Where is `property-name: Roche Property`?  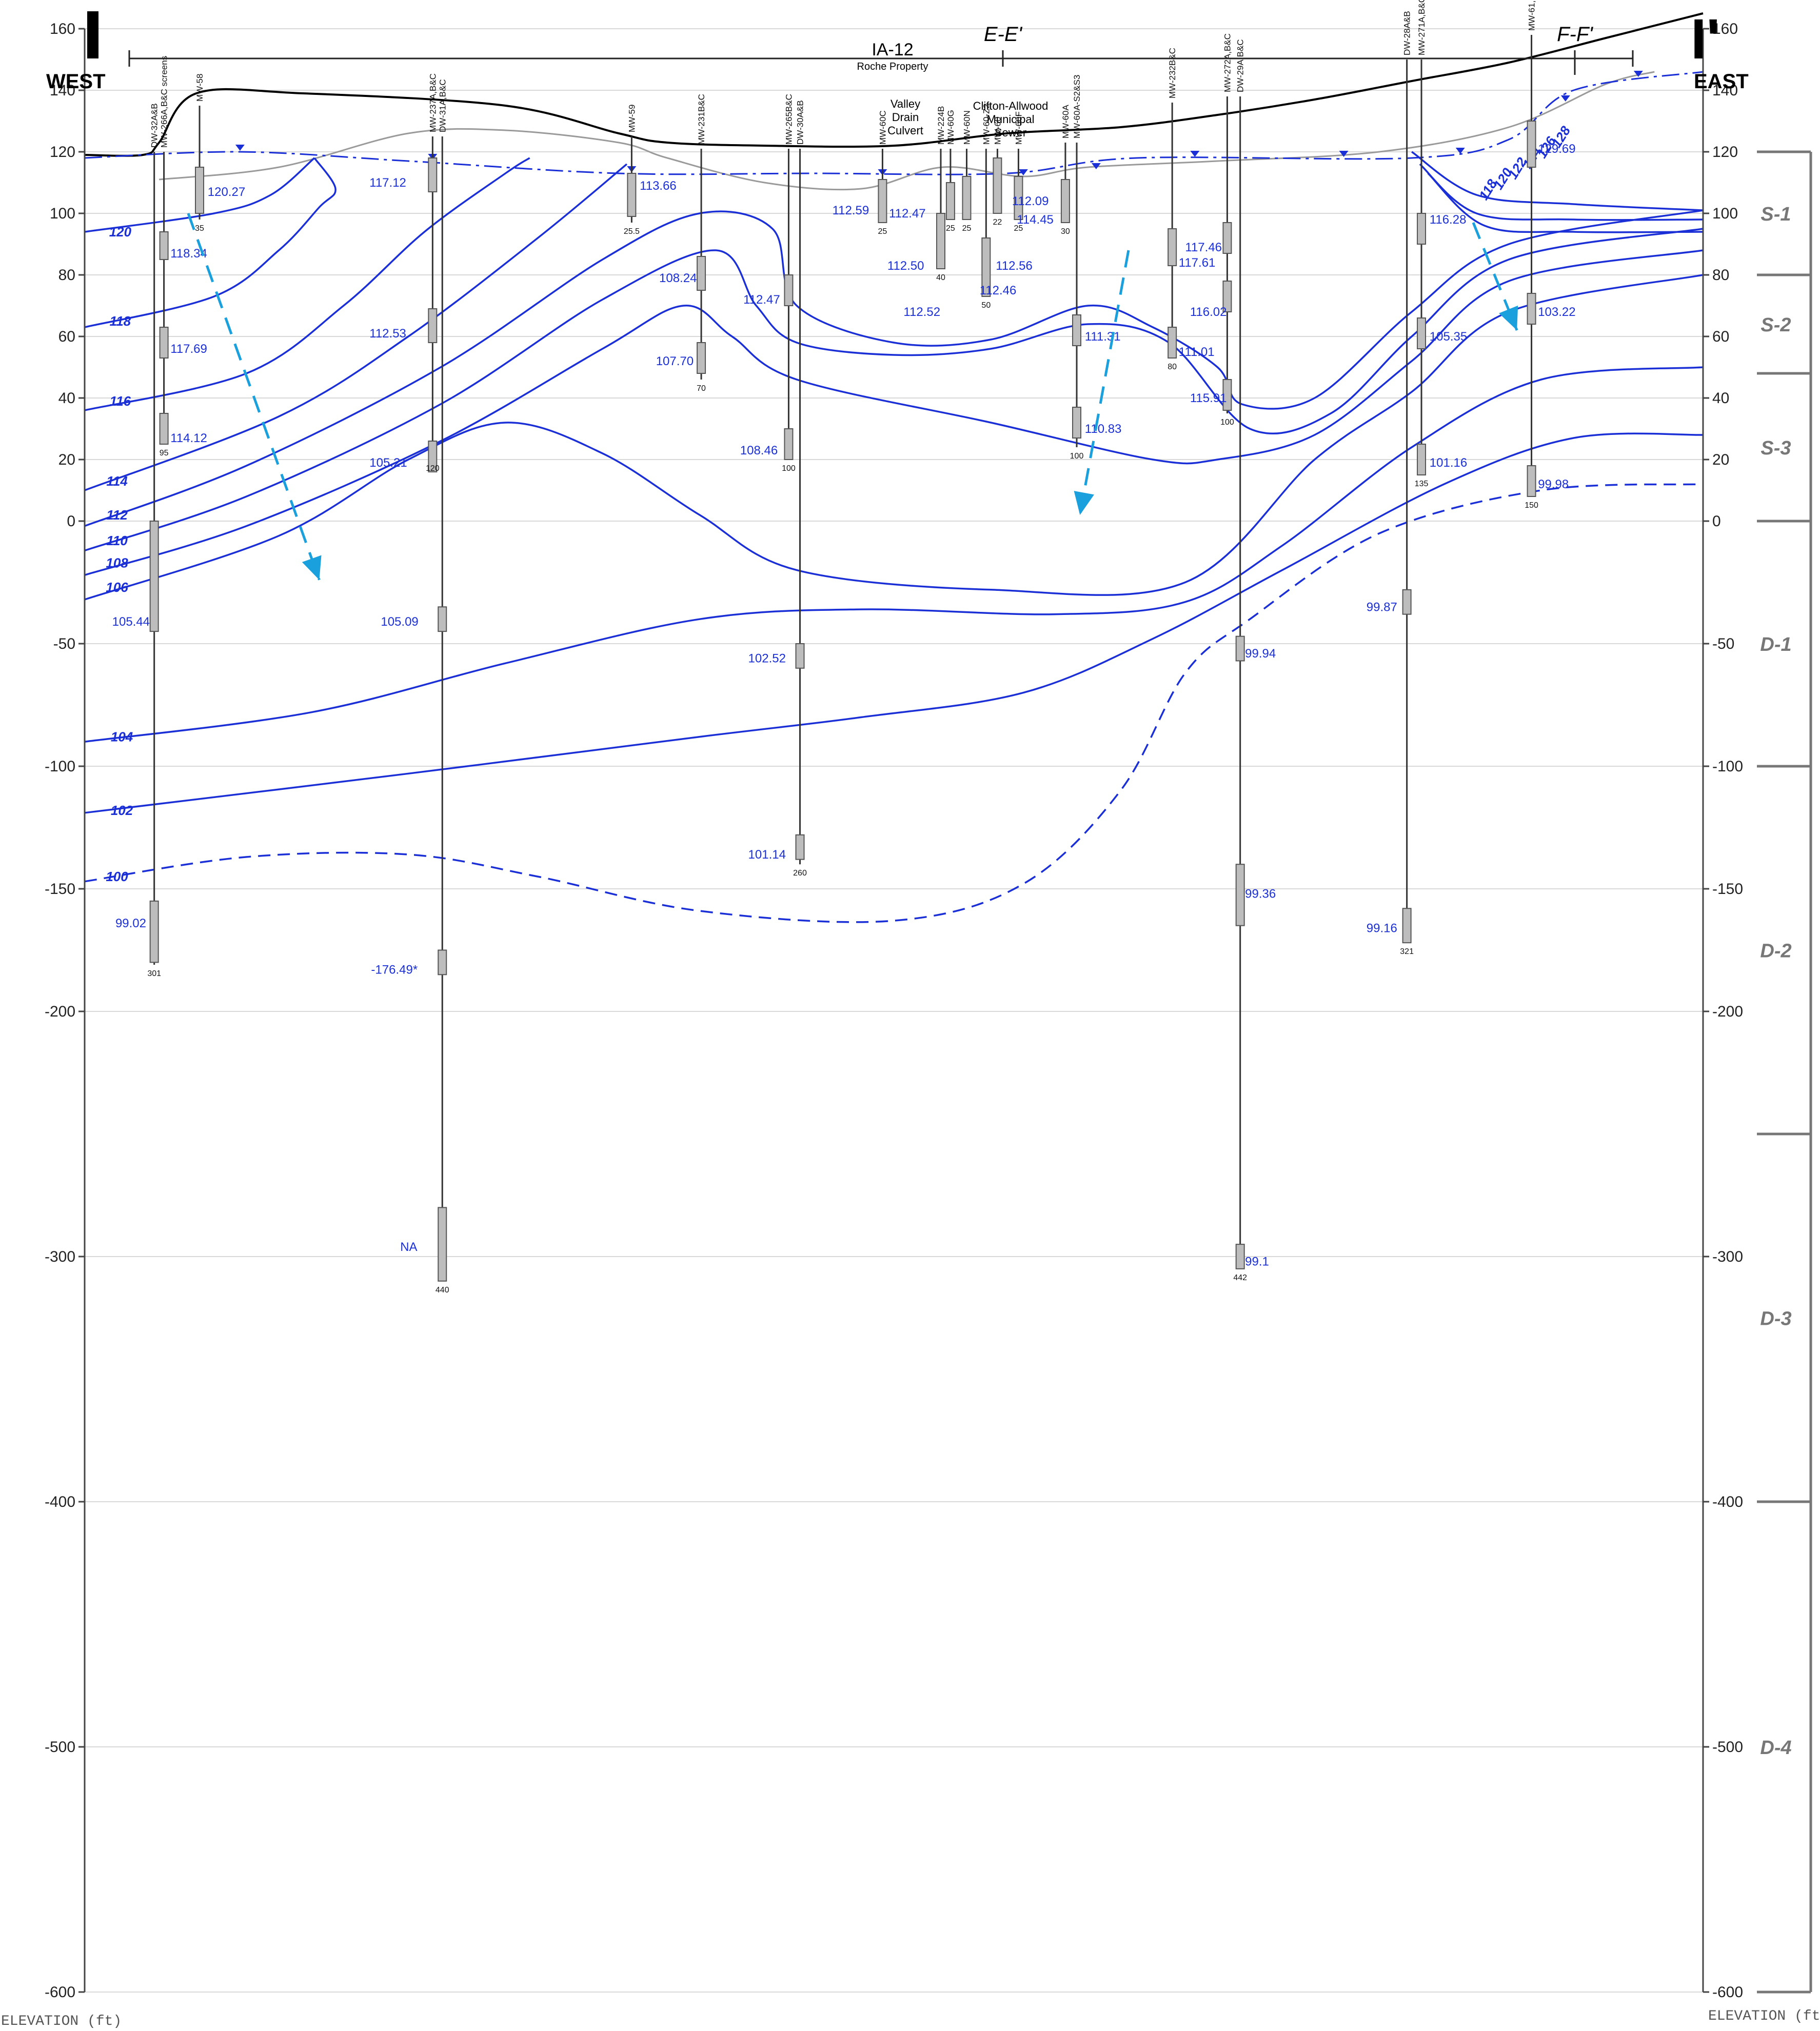 property-name: Roche Property is located at coordinates (892, 66).